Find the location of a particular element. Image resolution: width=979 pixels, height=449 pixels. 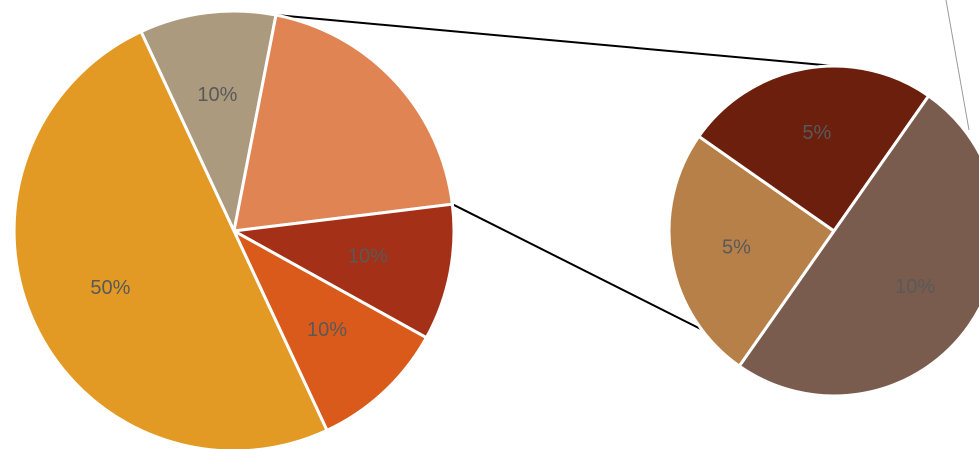

main-pie-slice-0-label: 10% is located at coordinates (217, 95).